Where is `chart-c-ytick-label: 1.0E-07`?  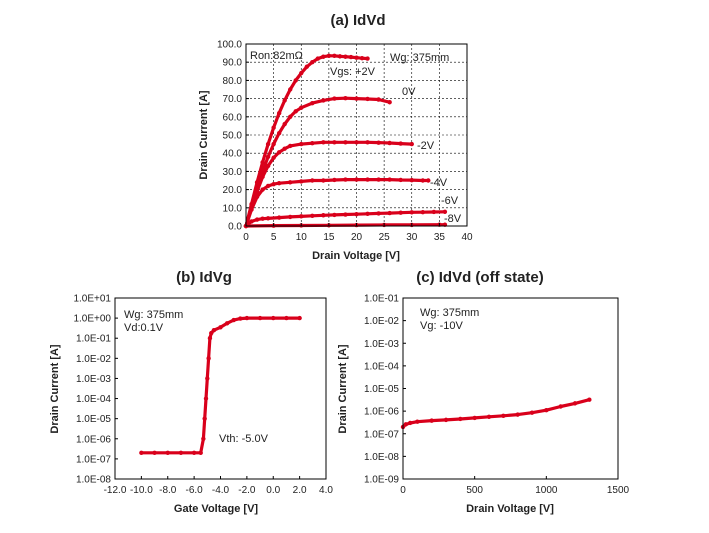
chart-c-ytick-label: 1.0E-07 is located at coordinates (381, 434).